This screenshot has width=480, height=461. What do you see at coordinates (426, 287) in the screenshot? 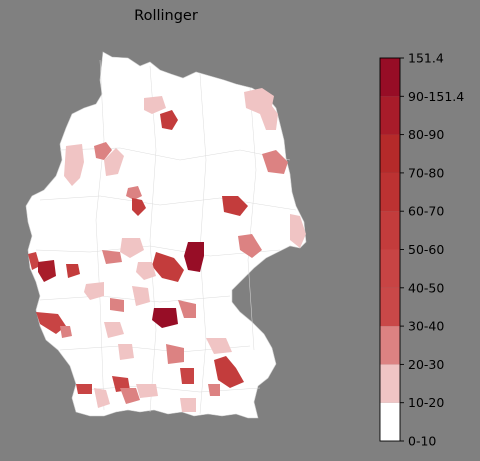
I see `colorbar-tick-label: 40-50` at bounding box center [426, 287].